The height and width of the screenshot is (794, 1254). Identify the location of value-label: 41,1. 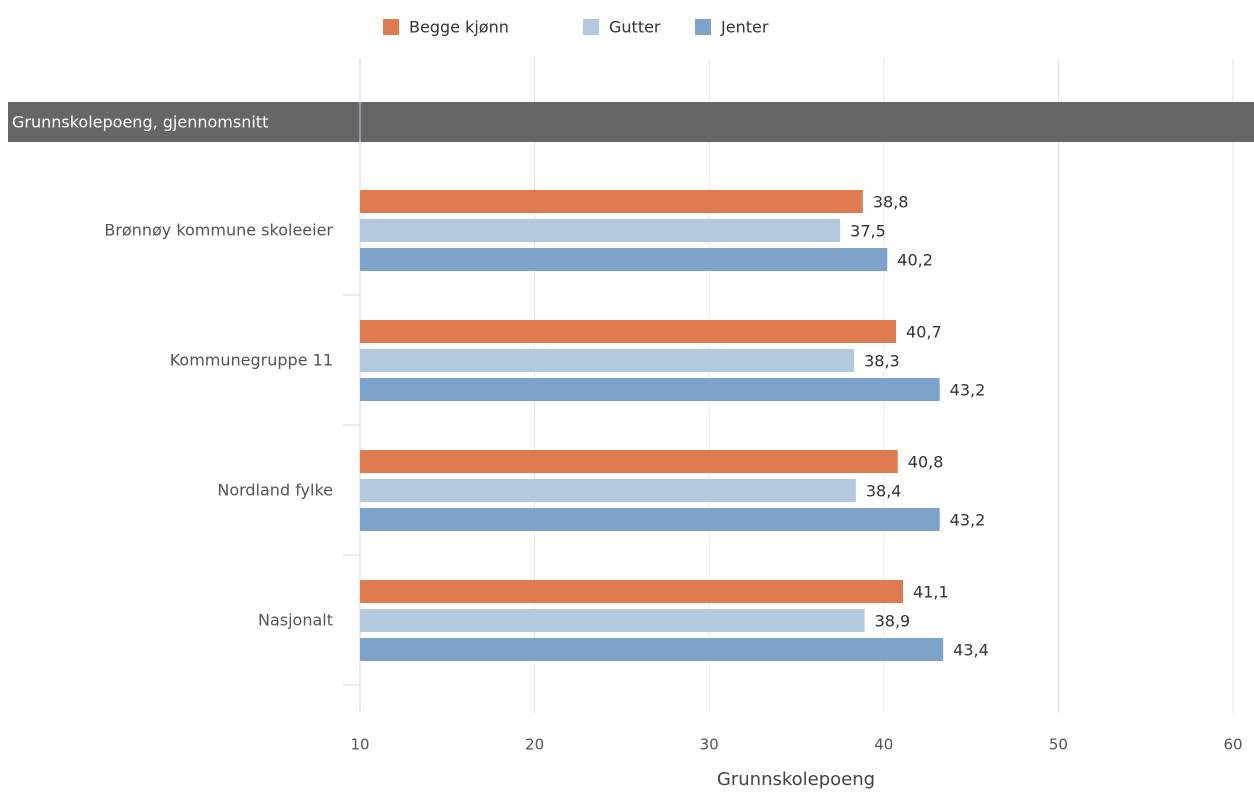
(931, 592).